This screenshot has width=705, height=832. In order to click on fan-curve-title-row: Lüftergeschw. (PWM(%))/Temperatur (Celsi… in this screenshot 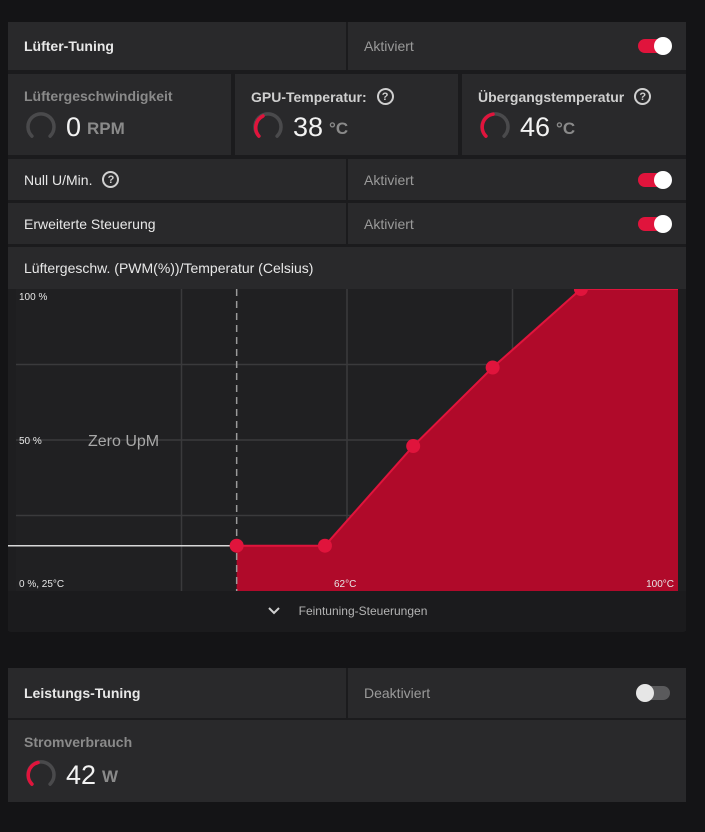, I will do `click(347, 268)`.